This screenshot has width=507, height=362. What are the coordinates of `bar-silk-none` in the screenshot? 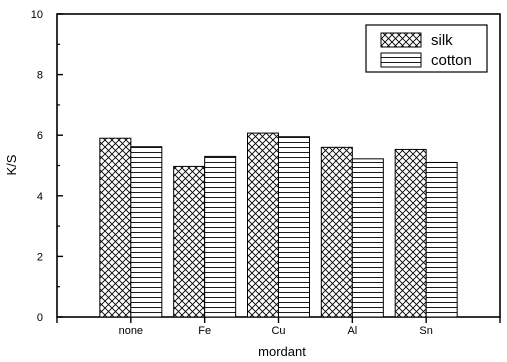 It's located at (115, 227).